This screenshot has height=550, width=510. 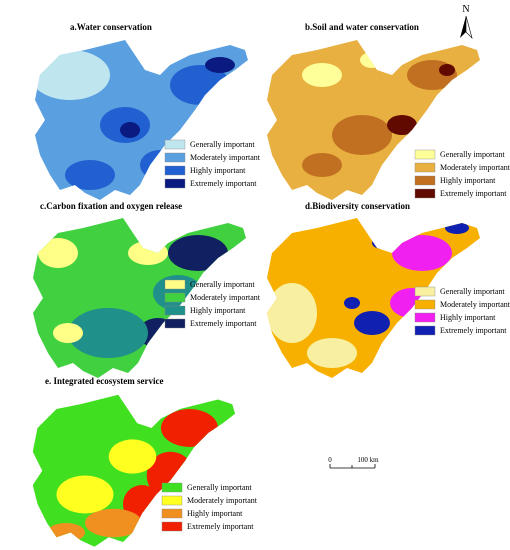 What do you see at coordinates (104, 381) in the screenshot?
I see `panel-title: e. Integrated ecosystem service` at bounding box center [104, 381].